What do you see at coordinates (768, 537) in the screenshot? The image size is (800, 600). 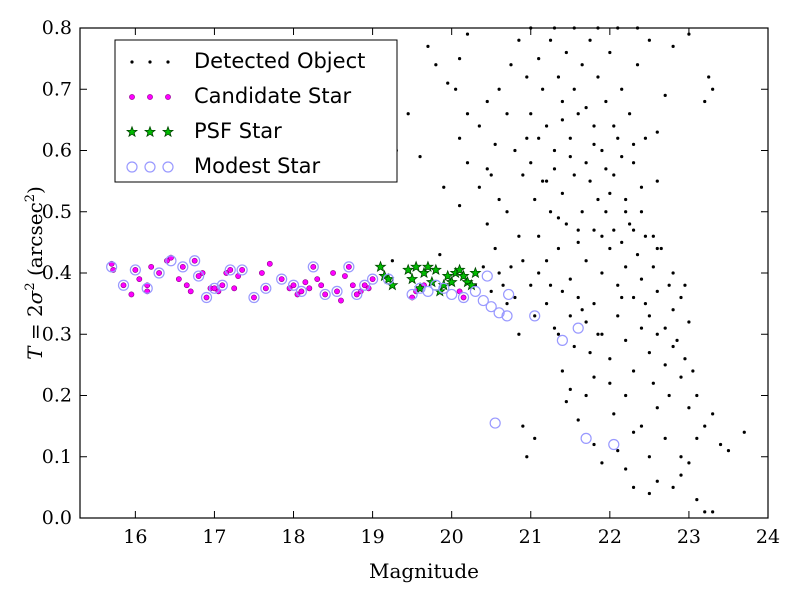 I see `x-tick-label: 24` at bounding box center [768, 537].